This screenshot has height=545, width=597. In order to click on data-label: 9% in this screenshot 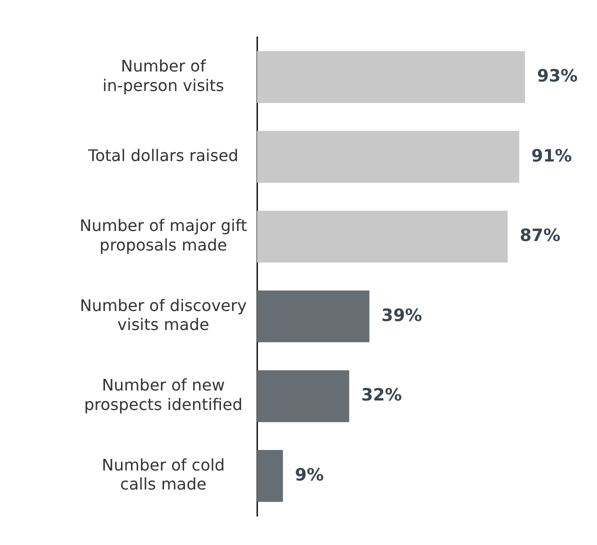, I will do `click(309, 475)`.